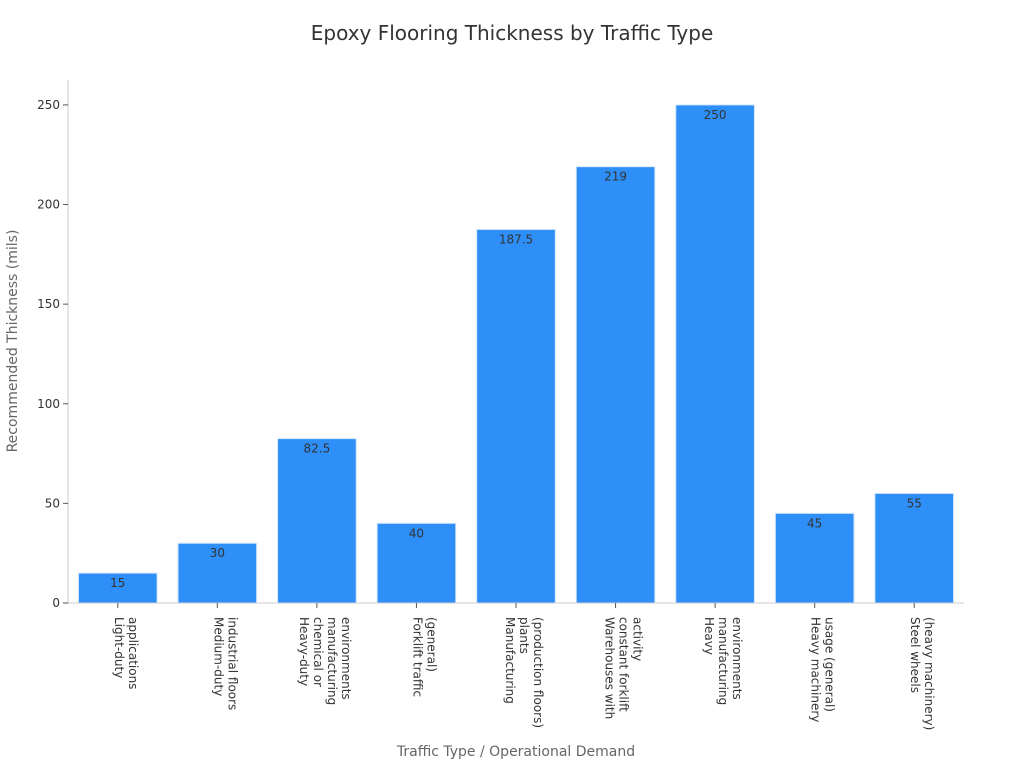 The image size is (1024, 772). I want to click on x-tick-label-line: Heavy-duty, so click(304, 651).